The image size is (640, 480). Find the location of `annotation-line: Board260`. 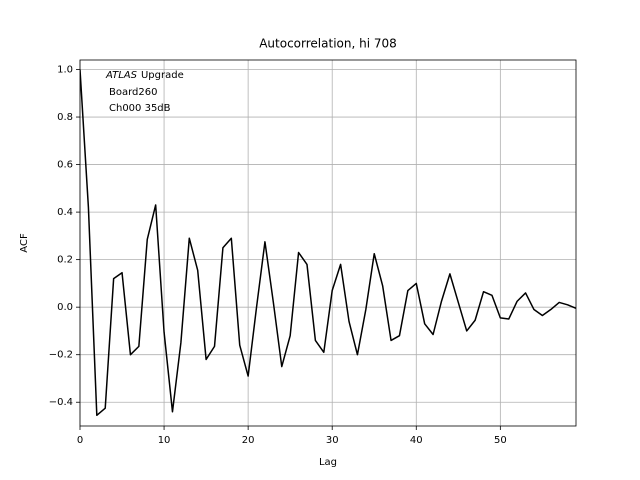

annotation-line: Board260 is located at coordinates (133, 92).